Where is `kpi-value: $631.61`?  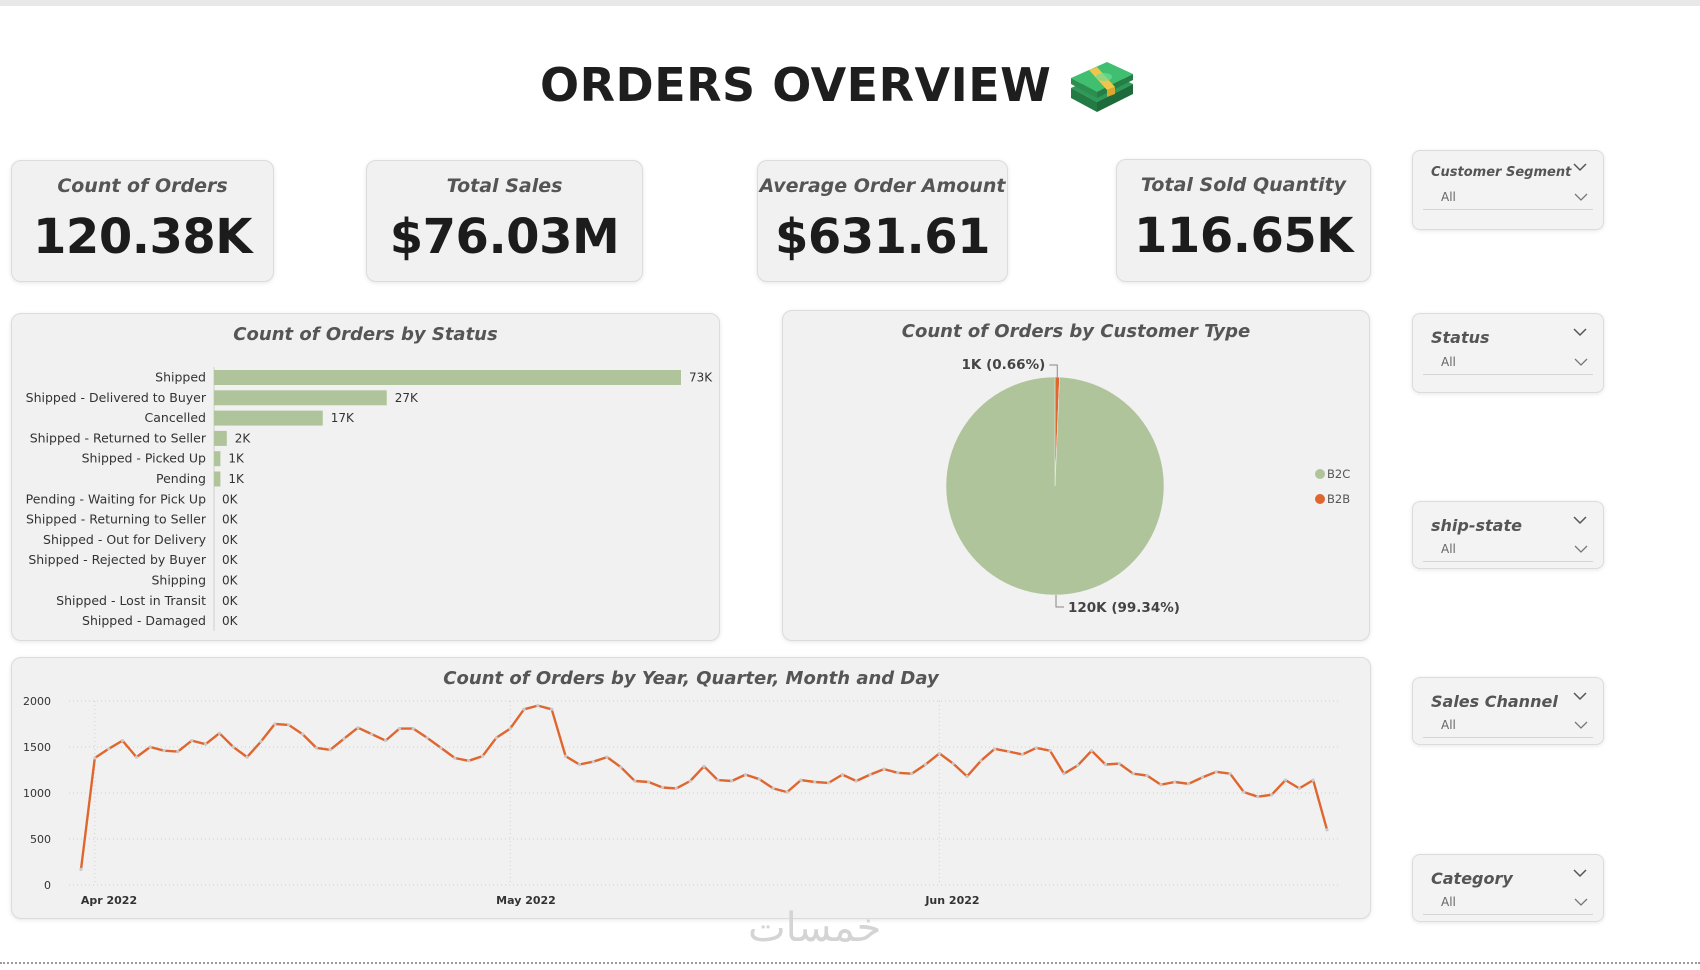
kpi-value: $631.61 is located at coordinates (882, 237).